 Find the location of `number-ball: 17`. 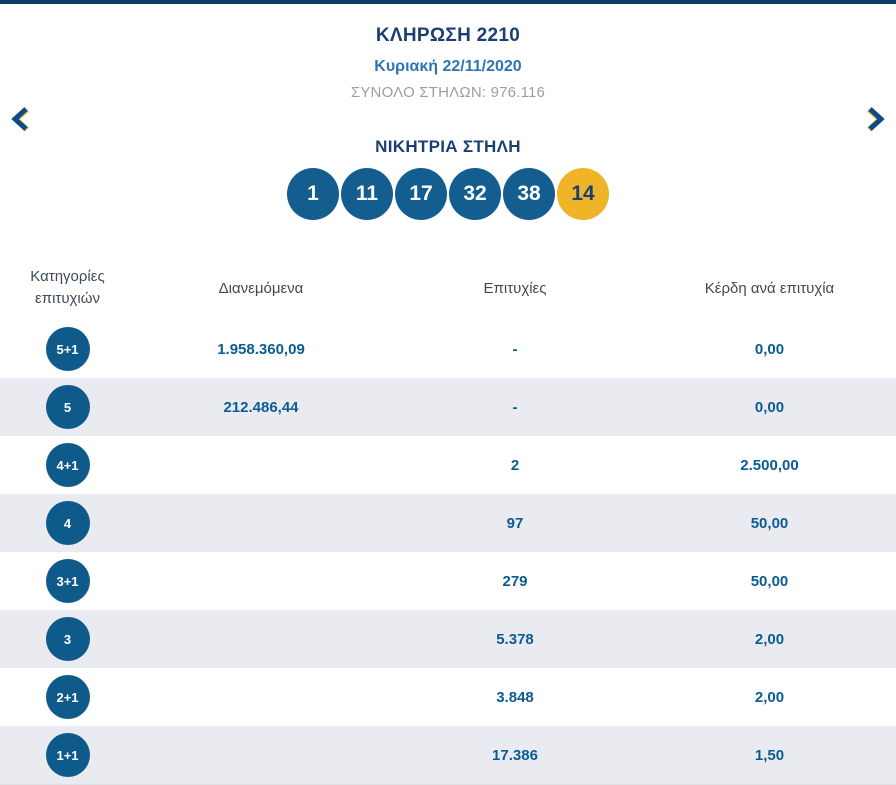

number-ball: 17 is located at coordinates (421, 194).